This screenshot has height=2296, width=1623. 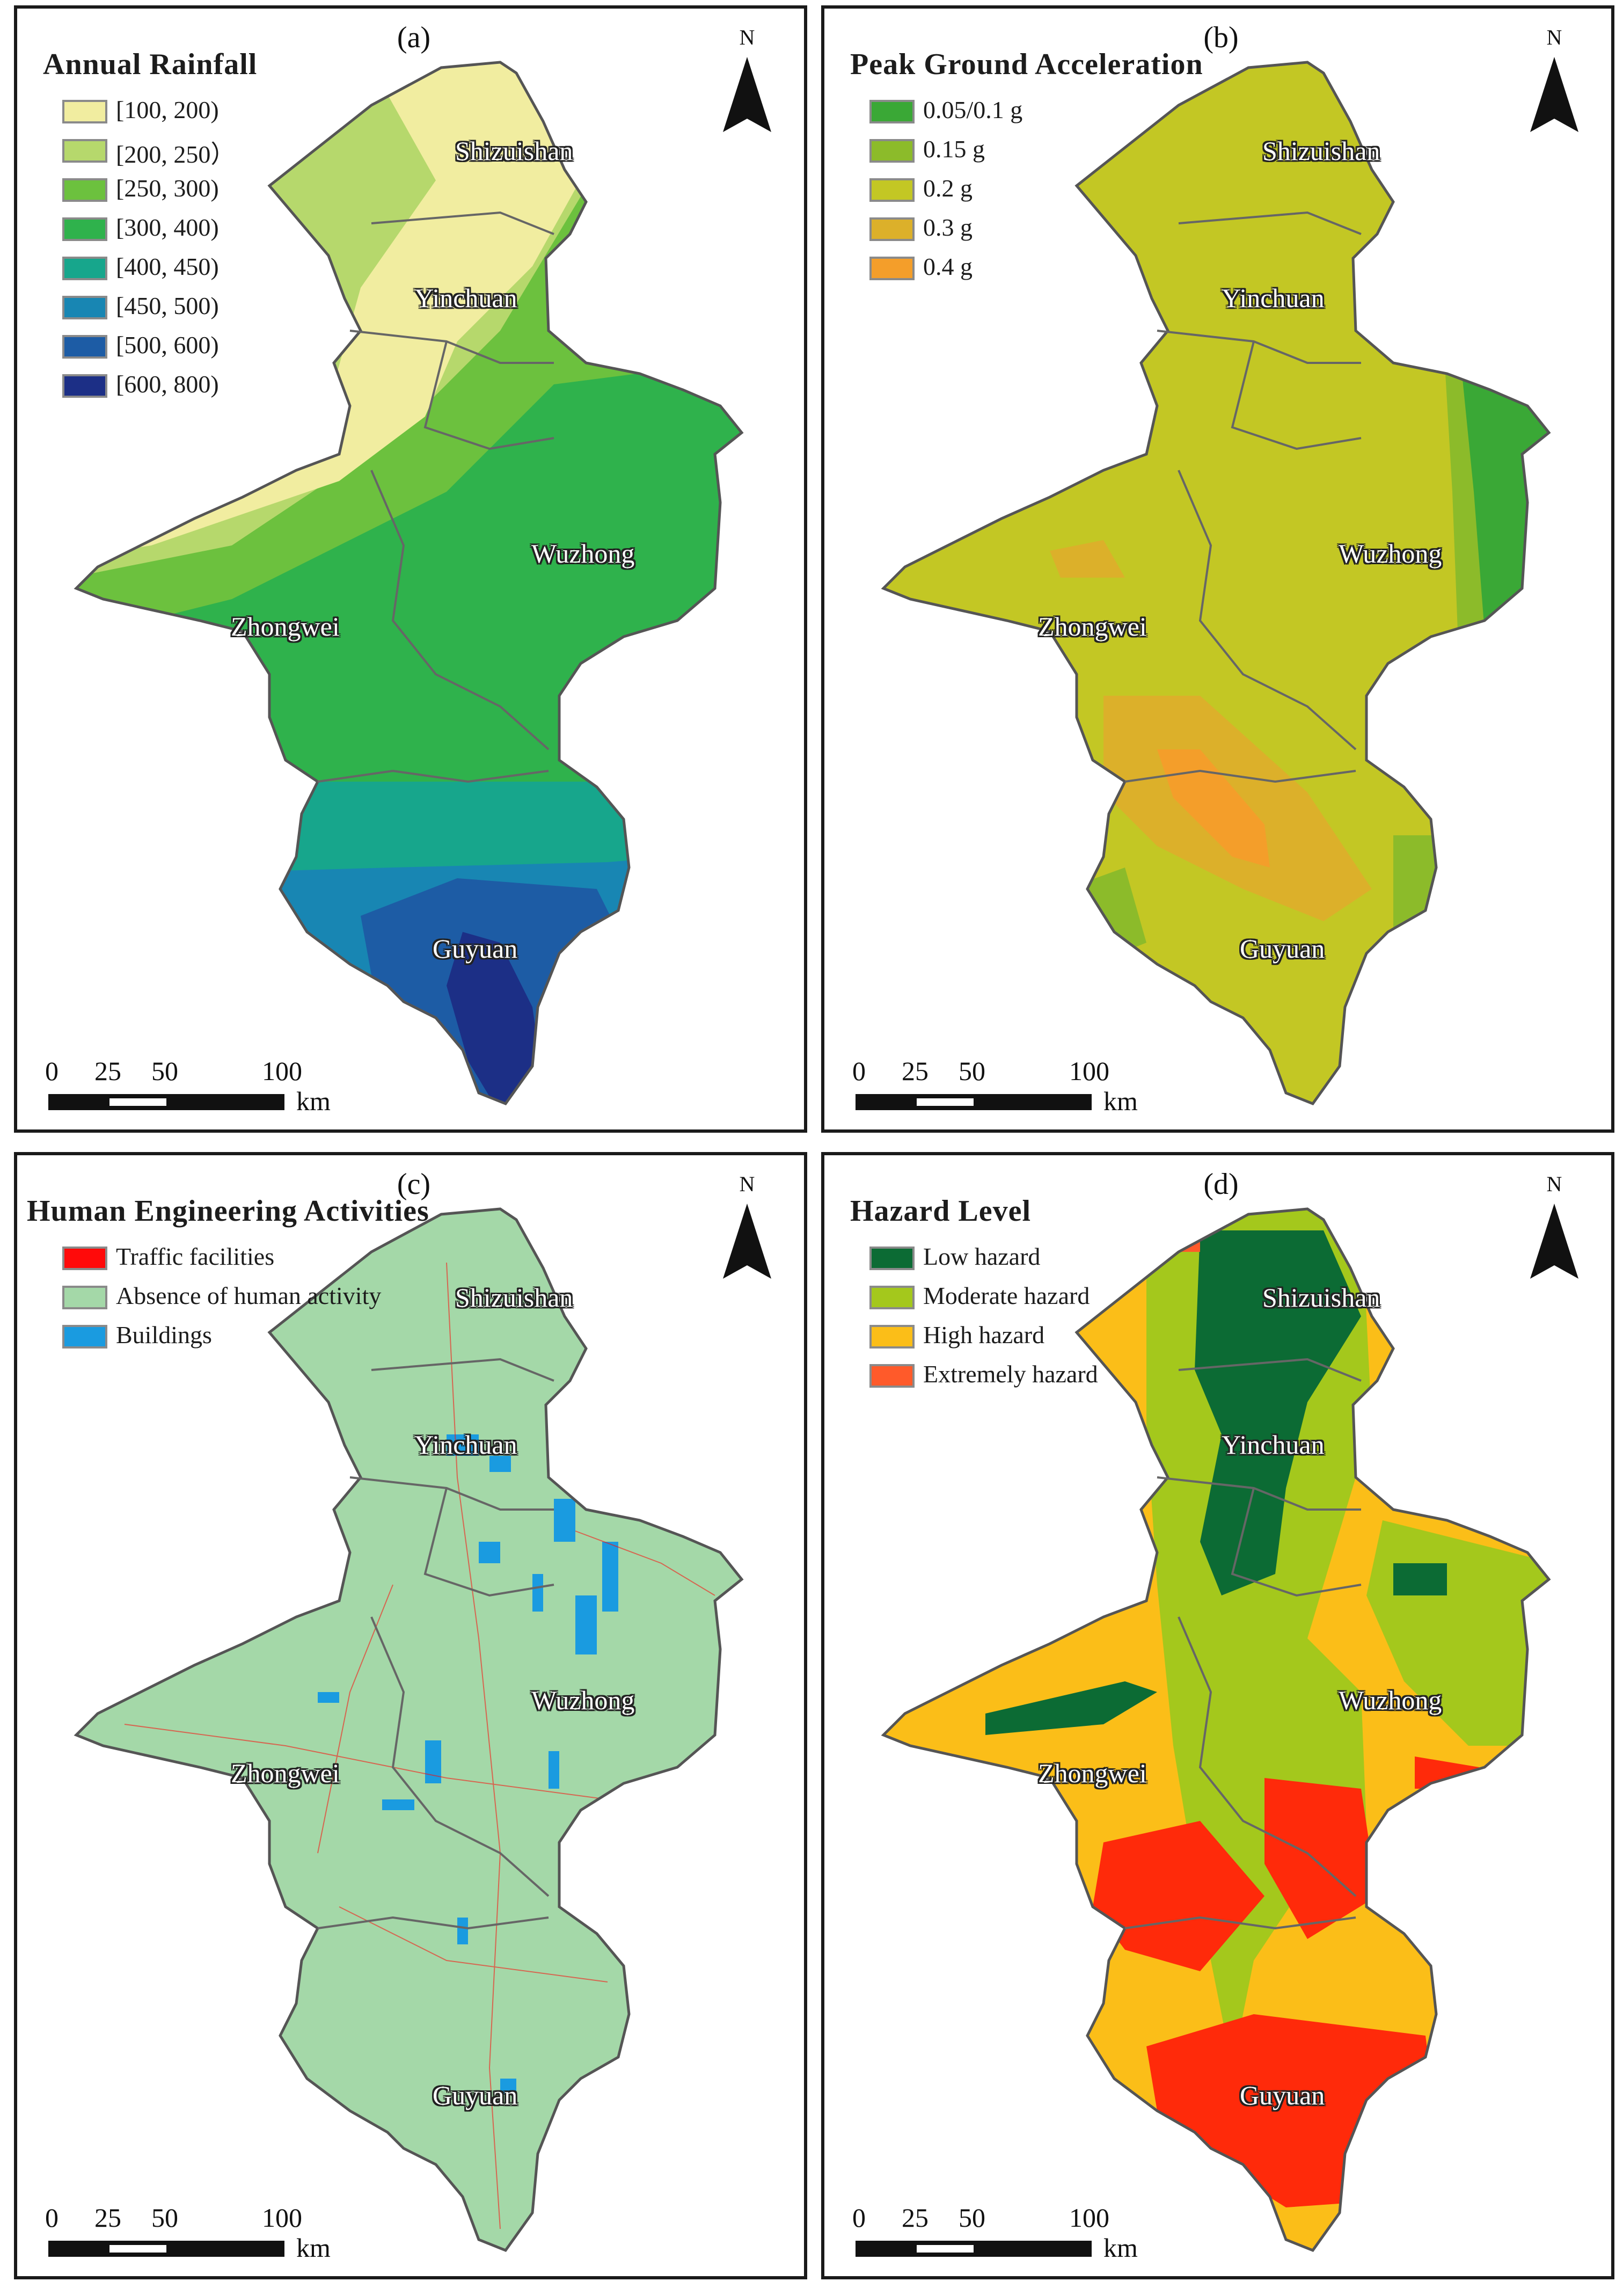 What do you see at coordinates (228, 1211) in the screenshot?
I see `legend-title: Human Engineering Activities` at bounding box center [228, 1211].